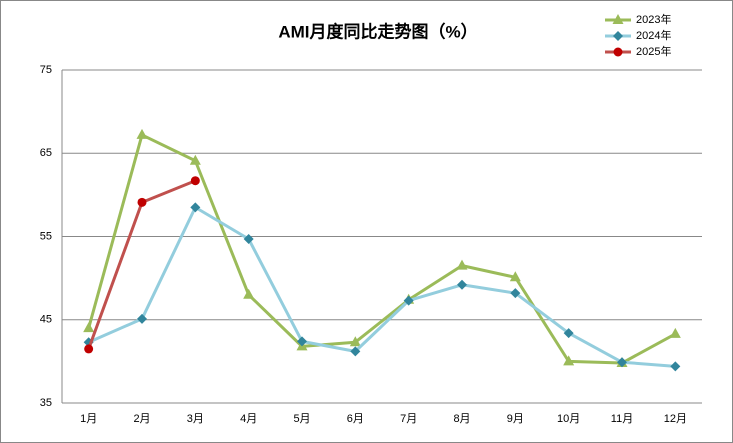 The width and height of the screenshot is (733, 443). I want to click on y-tick-label: 75, so click(46, 70).